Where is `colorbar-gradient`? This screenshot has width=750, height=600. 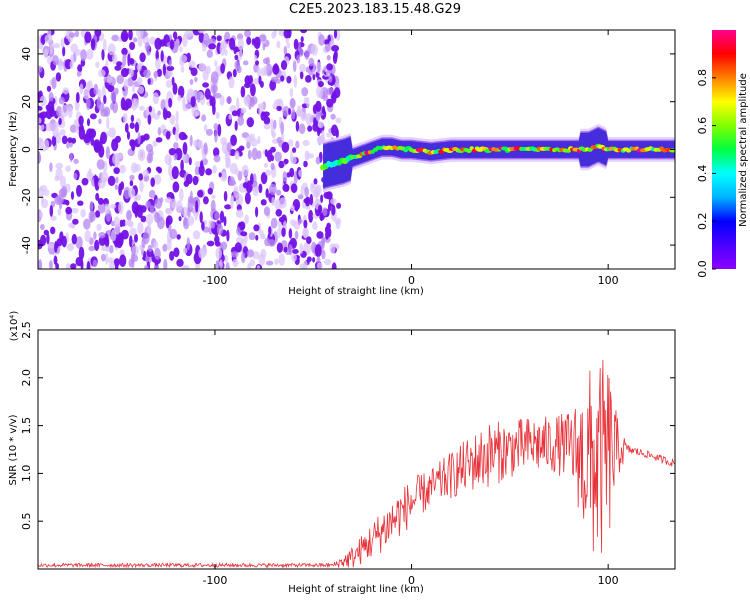
colorbar-gradient is located at coordinates (724, 149).